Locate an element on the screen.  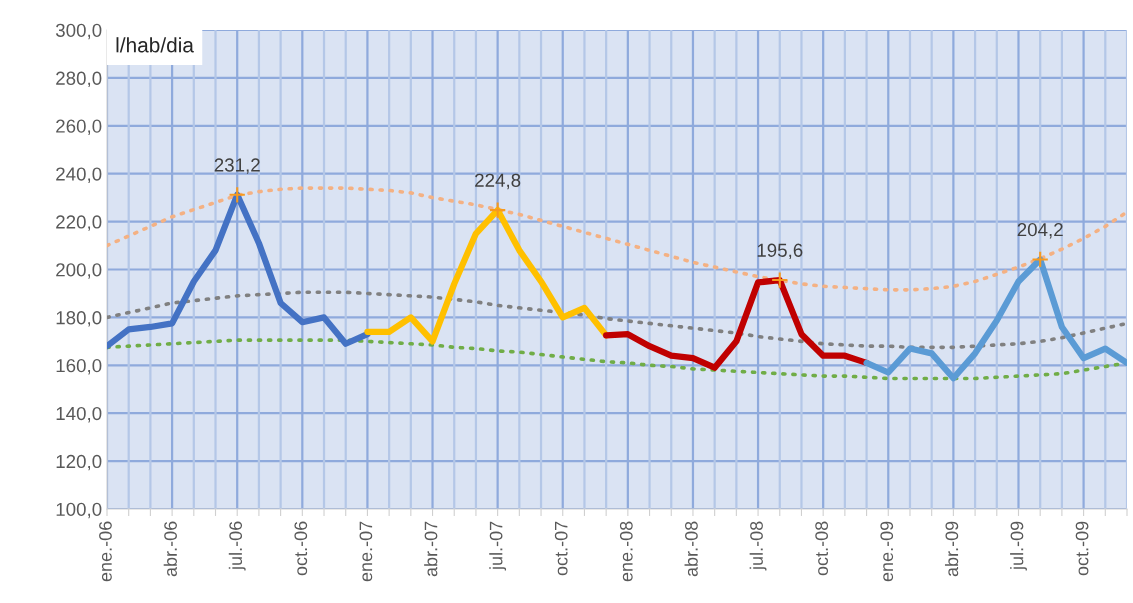
y-tick-label: 120,0 is located at coordinates (79, 462).